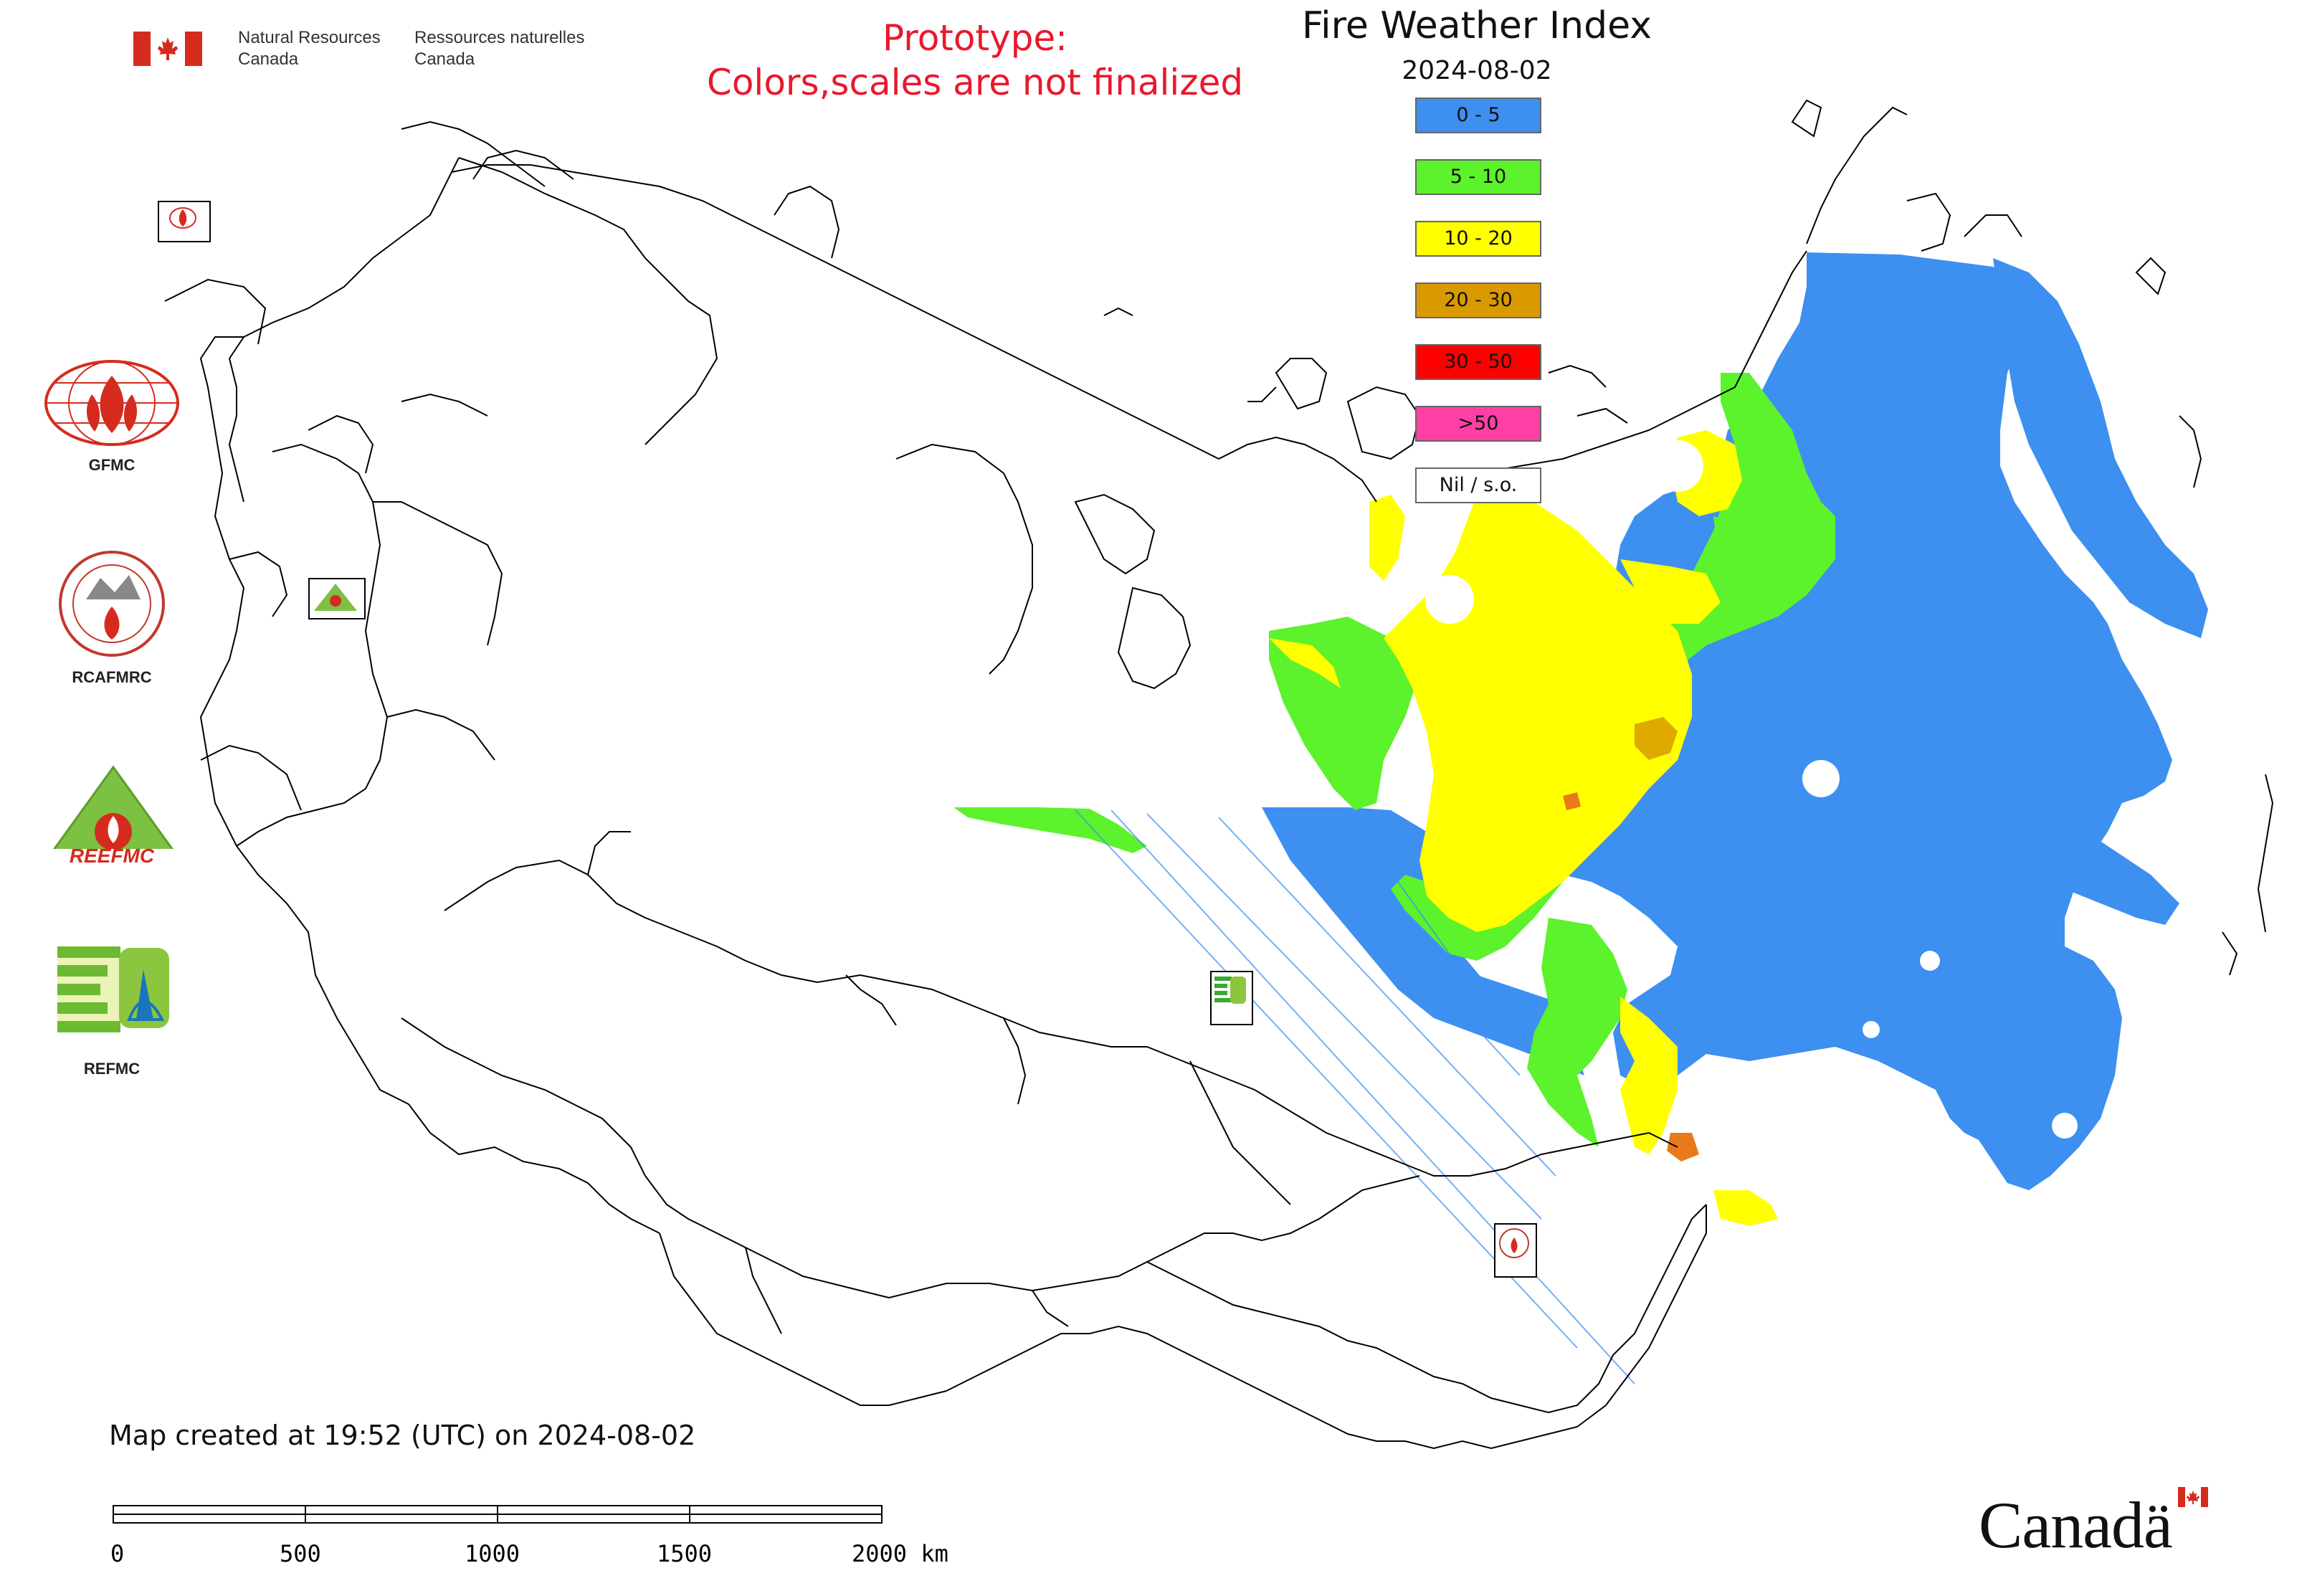  Describe the element at coordinates (113, 816) in the screenshot. I see `reefmc-logo-icon` at that location.